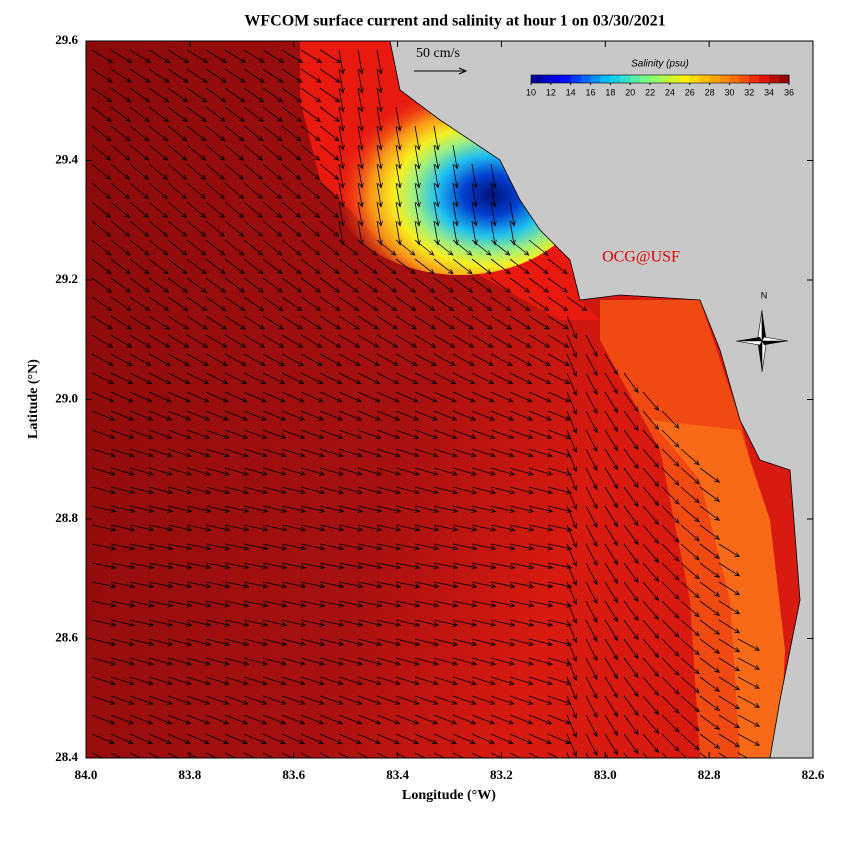 Image resolution: width=857 pixels, height=842 pixels. Describe the element at coordinates (551, 92) in the screenshot. I see `colorbar-tick-label: 12` at that location.